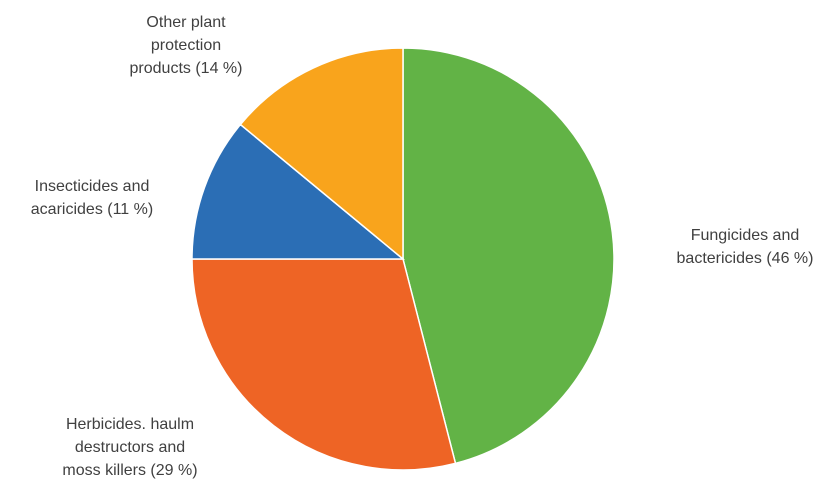  I want to click on slice-label-line: destructors and, so click(130, 447).